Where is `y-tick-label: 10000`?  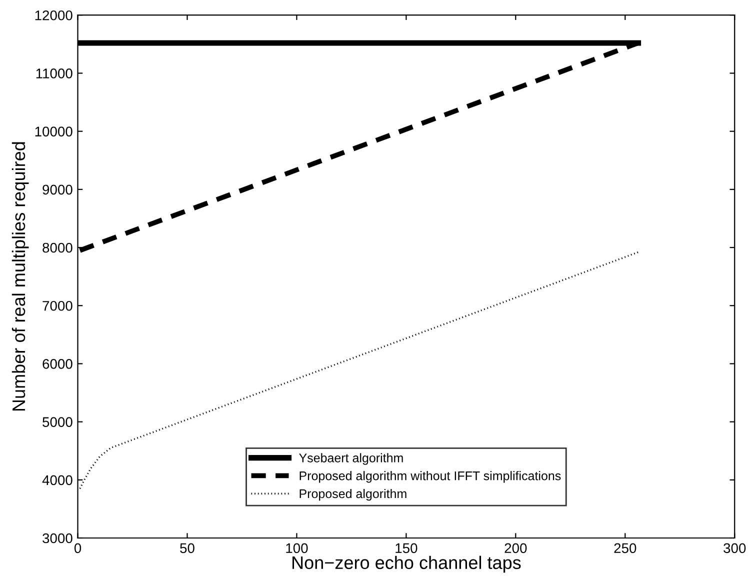 y-tick-label: 10000 is located at coordinates (53, 131).